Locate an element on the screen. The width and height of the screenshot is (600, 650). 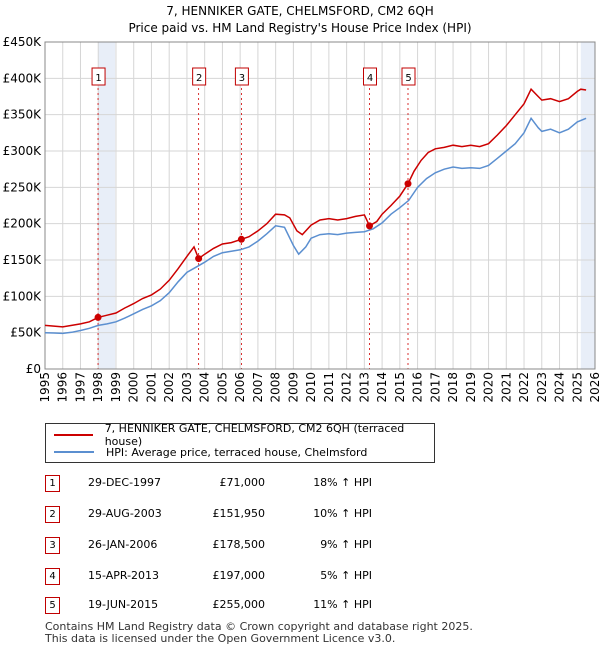
sale-marker-label: 3 is located at coordinates (241, 76).